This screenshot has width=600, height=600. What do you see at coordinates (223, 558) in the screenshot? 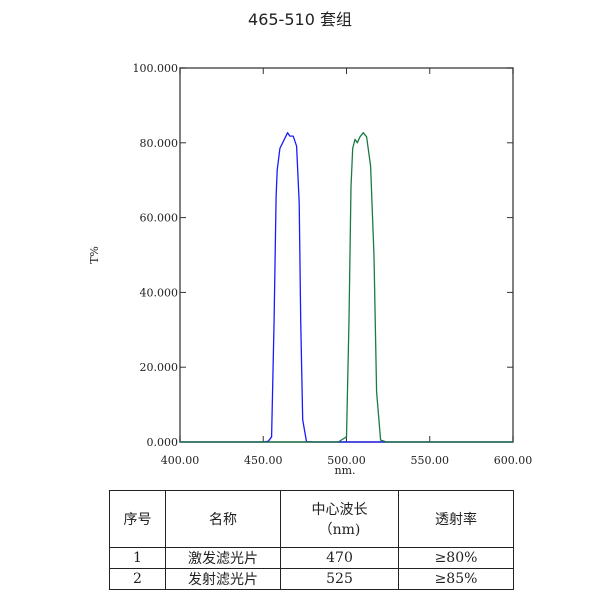
I see `cell-name: 激发滤光片` at bounding box center [223, 558].